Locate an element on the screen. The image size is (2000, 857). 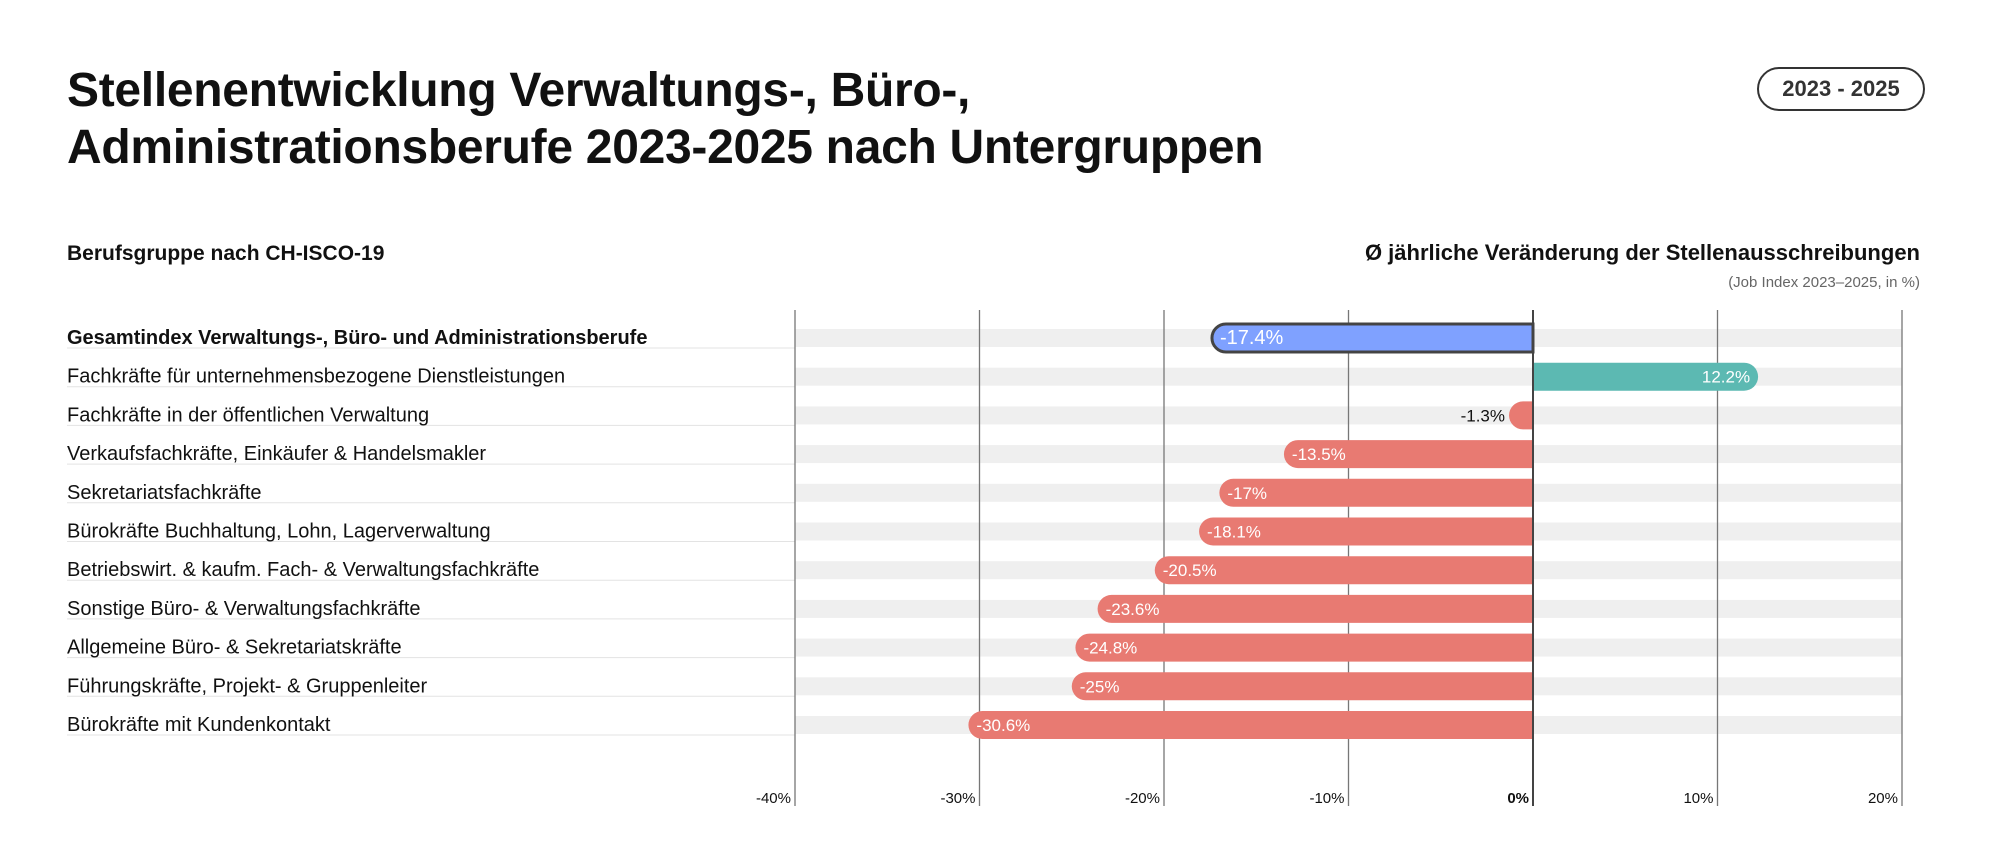
x-tick-label: 10% is located at coordinates (1698, 798).